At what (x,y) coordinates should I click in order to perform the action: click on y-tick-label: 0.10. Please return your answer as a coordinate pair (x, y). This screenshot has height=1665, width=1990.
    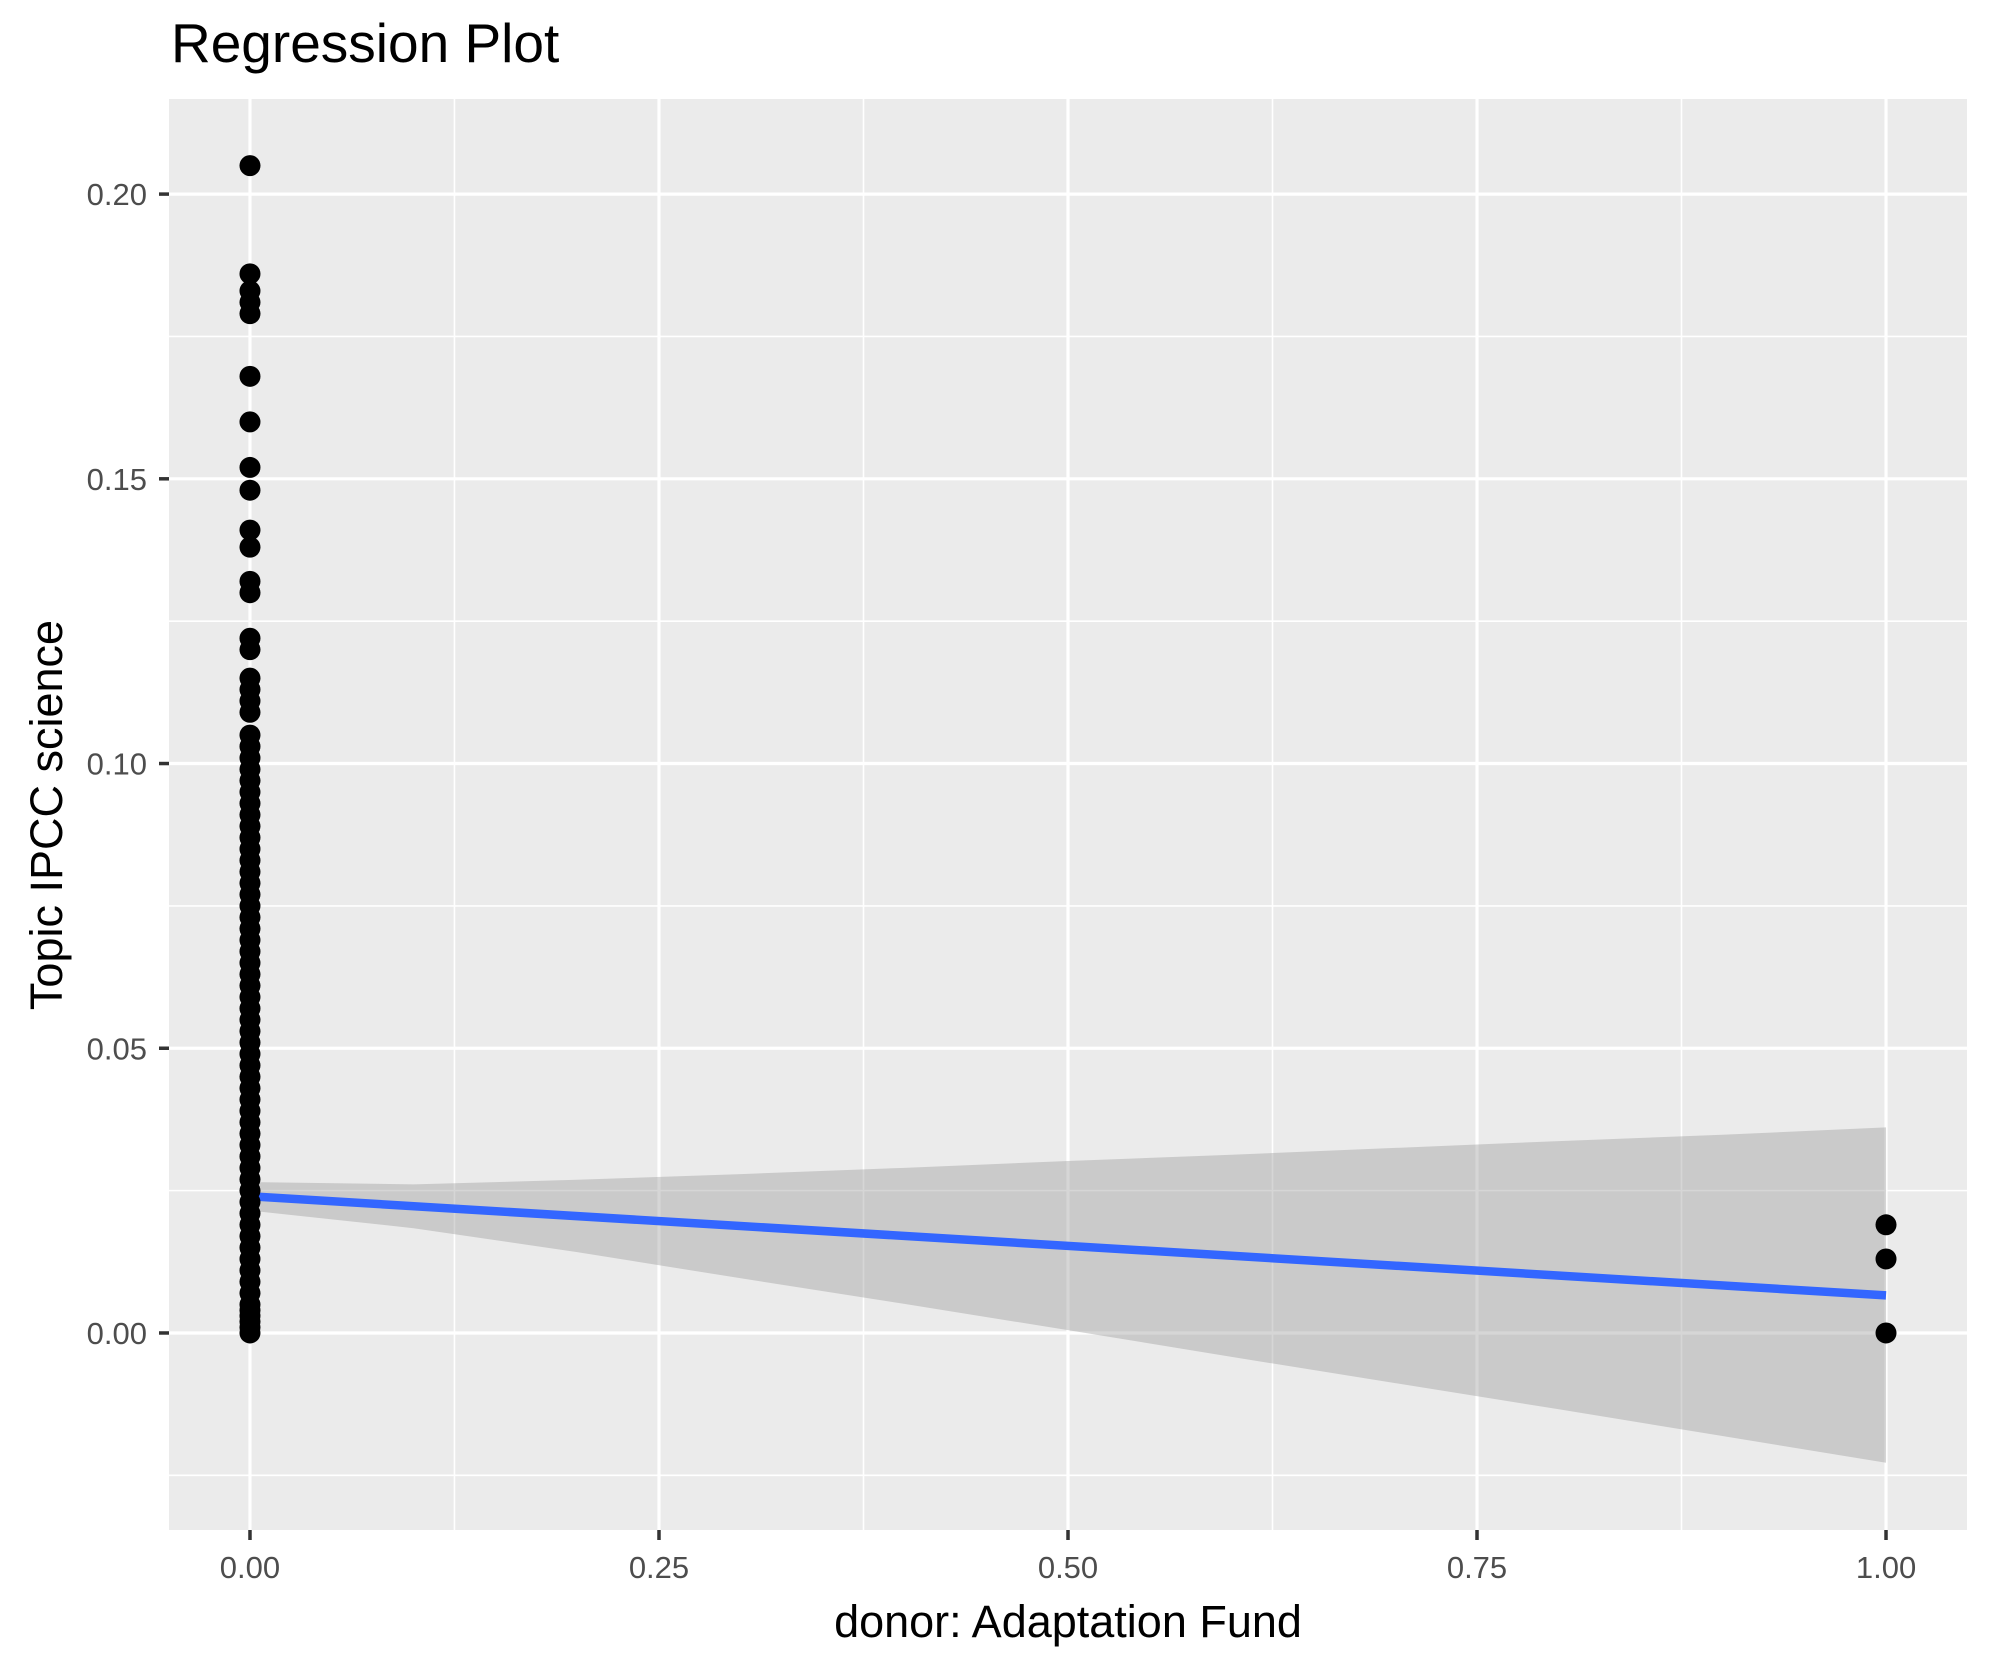
    Looking at the image, I should click on (117, 764).